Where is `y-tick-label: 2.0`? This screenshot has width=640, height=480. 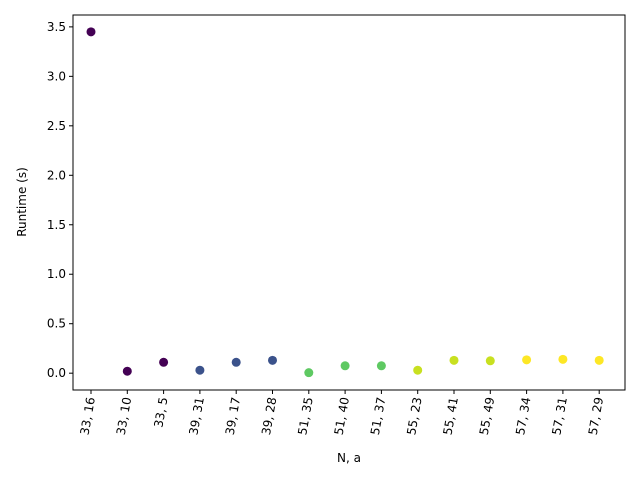
y-tick-label: 2.0 is located at coordinates (56, 175).